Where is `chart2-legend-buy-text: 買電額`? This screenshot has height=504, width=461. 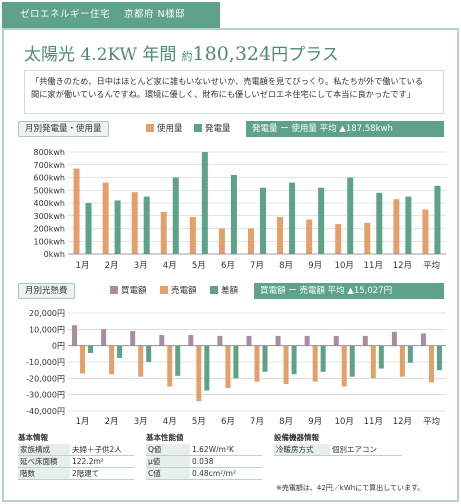
chart2-legend-buy-text: 買電額 is located at coordinates (134, 291).